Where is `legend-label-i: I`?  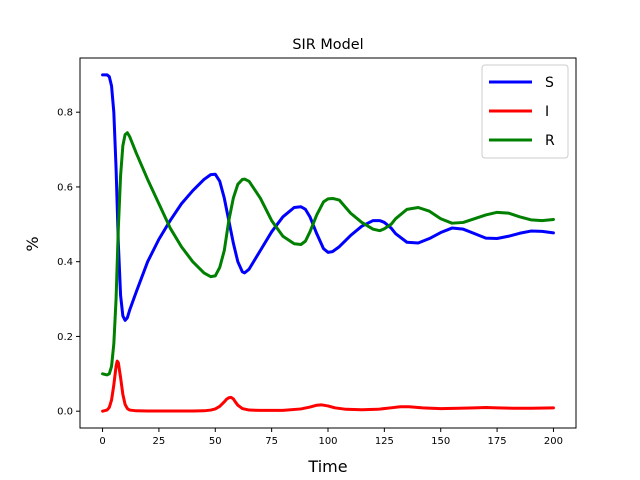 legend-label-i: I is located at coordinates (547, 112).